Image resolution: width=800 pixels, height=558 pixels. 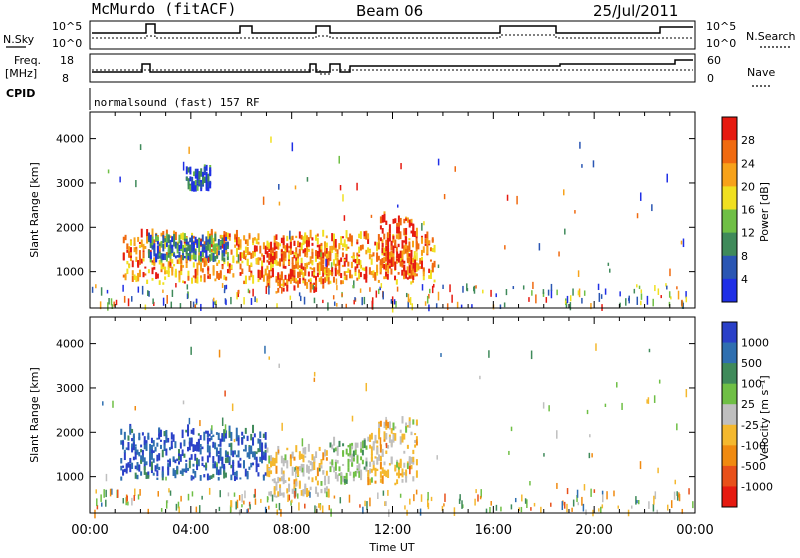 I want to click on freq-line, so click(x=392, y=66).